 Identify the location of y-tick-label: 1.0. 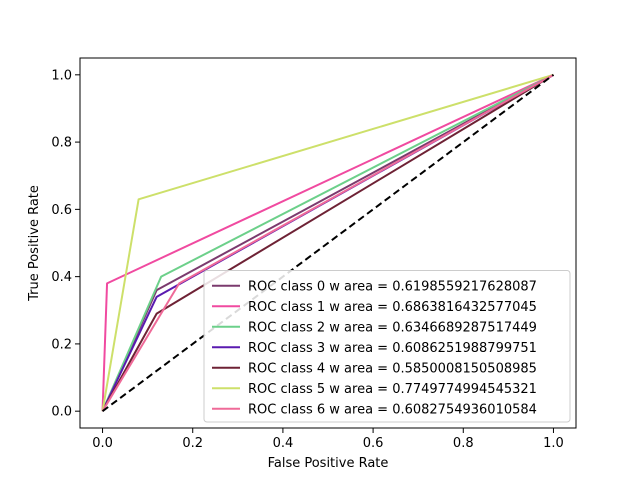
(61, 75).